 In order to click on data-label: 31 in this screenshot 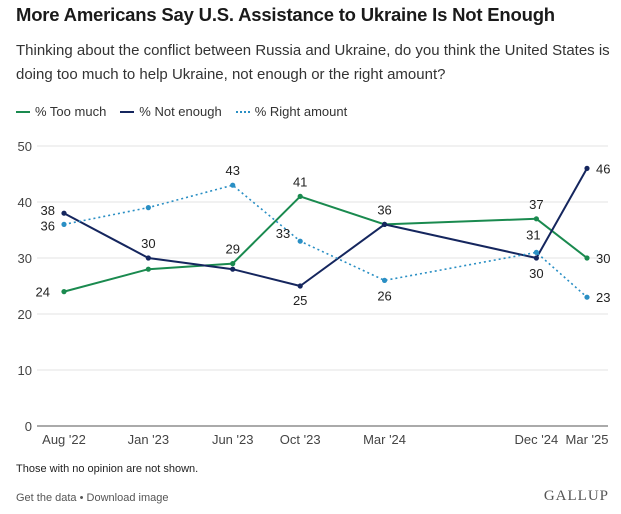, I will do `click(533, 234)`.